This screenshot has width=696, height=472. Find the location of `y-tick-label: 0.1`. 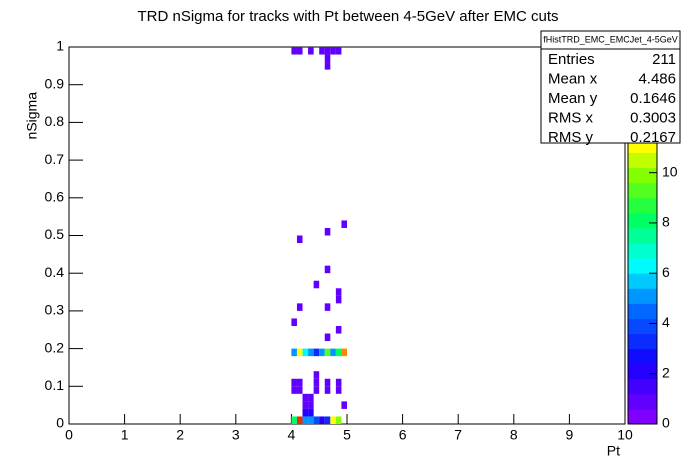

y-tick-label: 0.1 is located at coordinates (55, 385).